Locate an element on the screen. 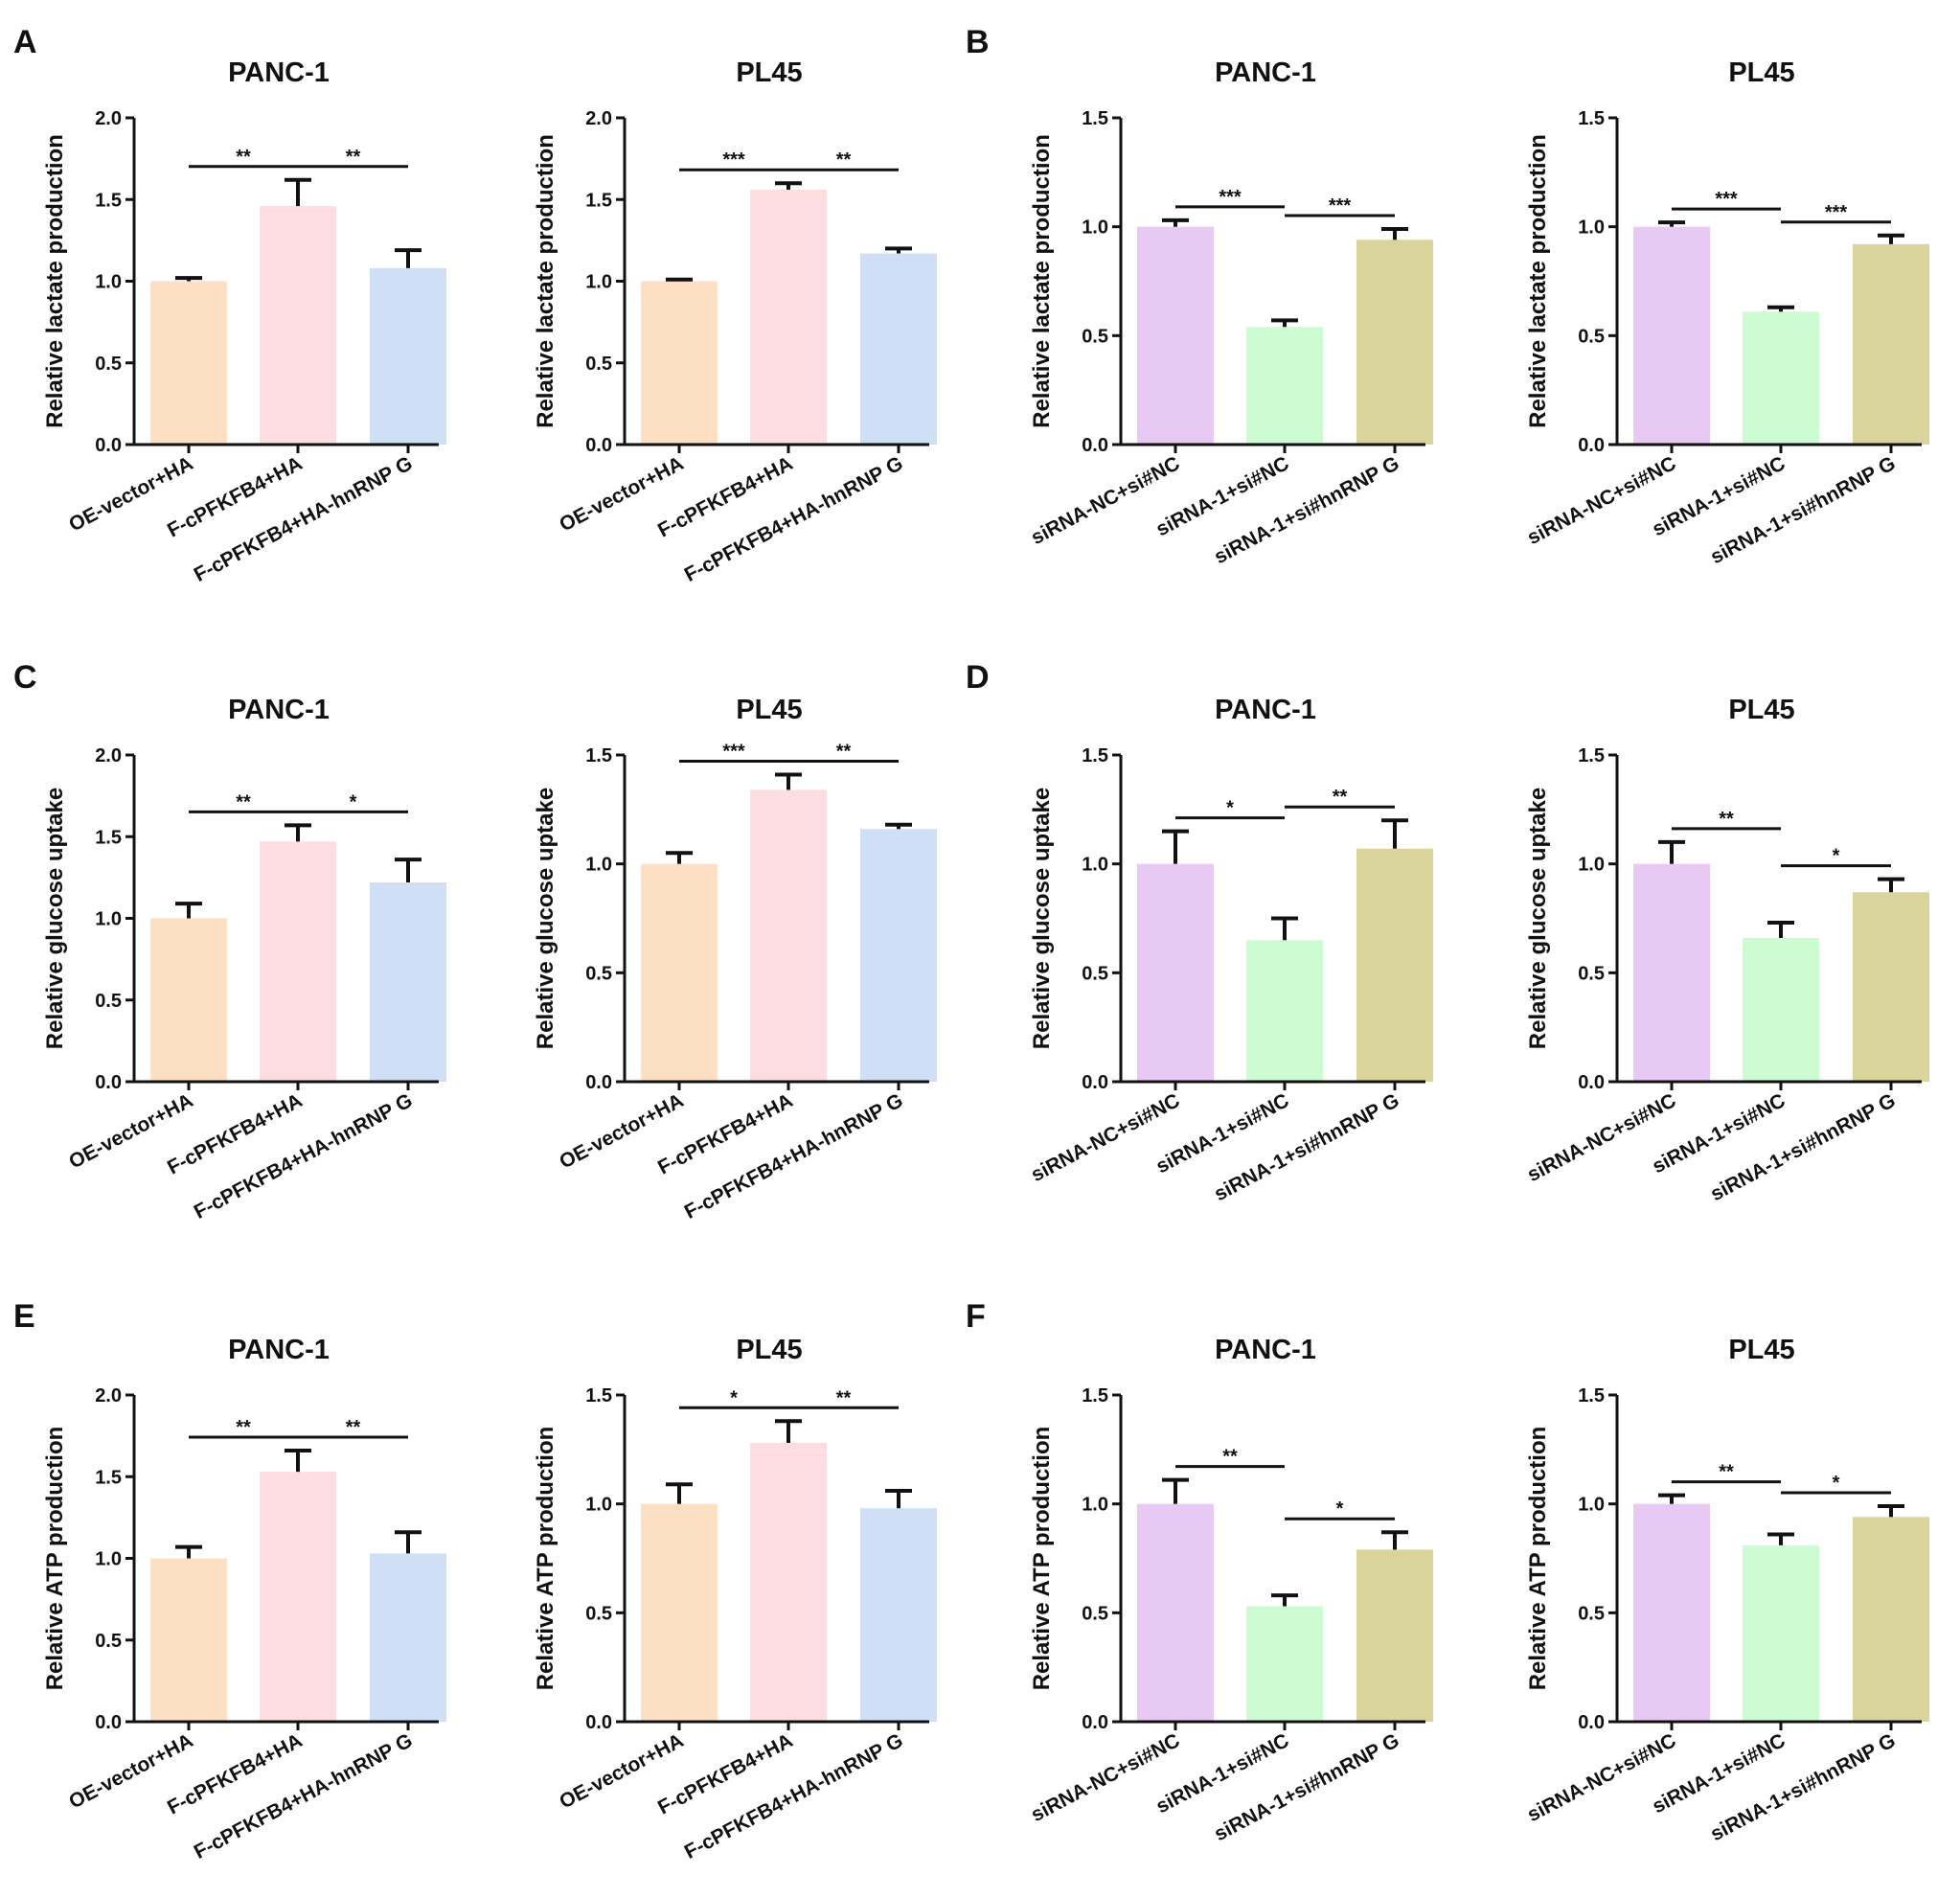 The width and height of the screenshot is (1960, 1898). panel-letter: B is located at coordinates (978, 42).